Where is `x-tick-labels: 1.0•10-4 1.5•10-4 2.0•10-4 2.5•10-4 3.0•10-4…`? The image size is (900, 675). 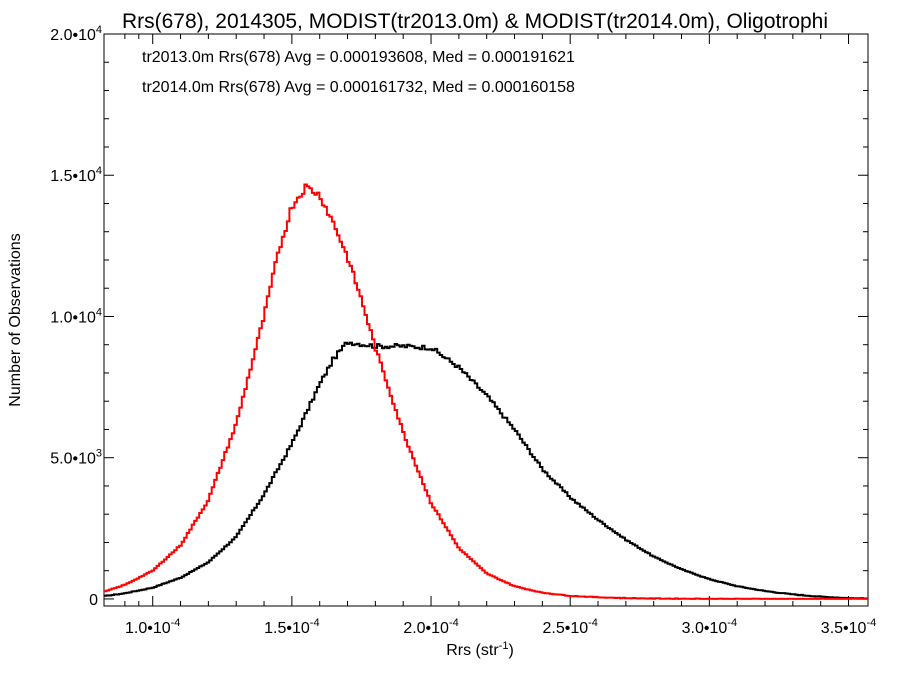
x-tick-labels: 1.0•10-4 1.5•10-4 2.0•10-4 2.5•10-4 3.0•10-4… is located at coordinates (500, 627).